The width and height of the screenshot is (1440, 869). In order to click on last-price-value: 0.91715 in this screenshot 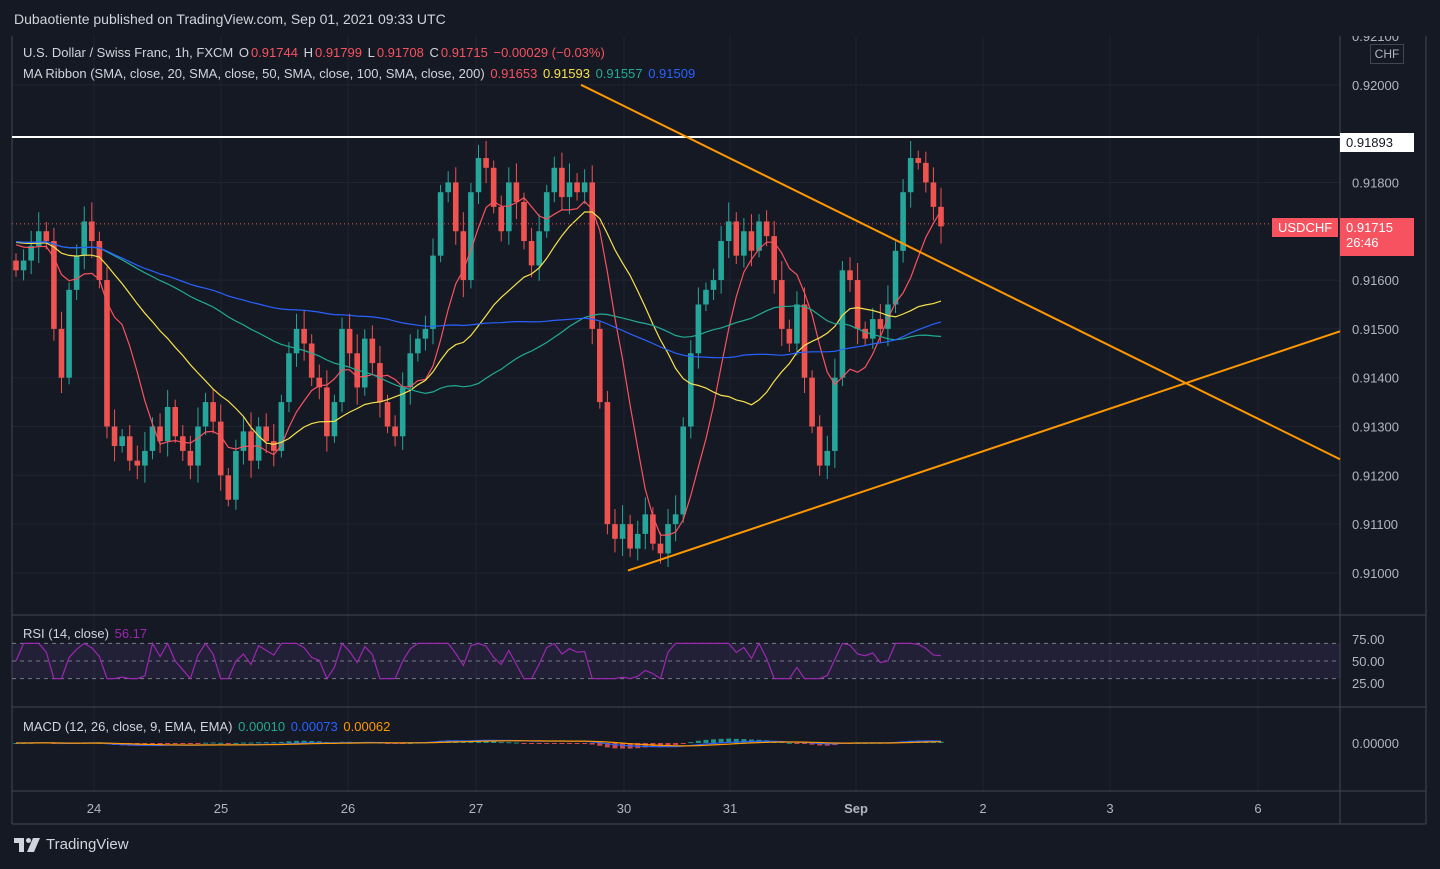, I will do `click(1369, 227)`.